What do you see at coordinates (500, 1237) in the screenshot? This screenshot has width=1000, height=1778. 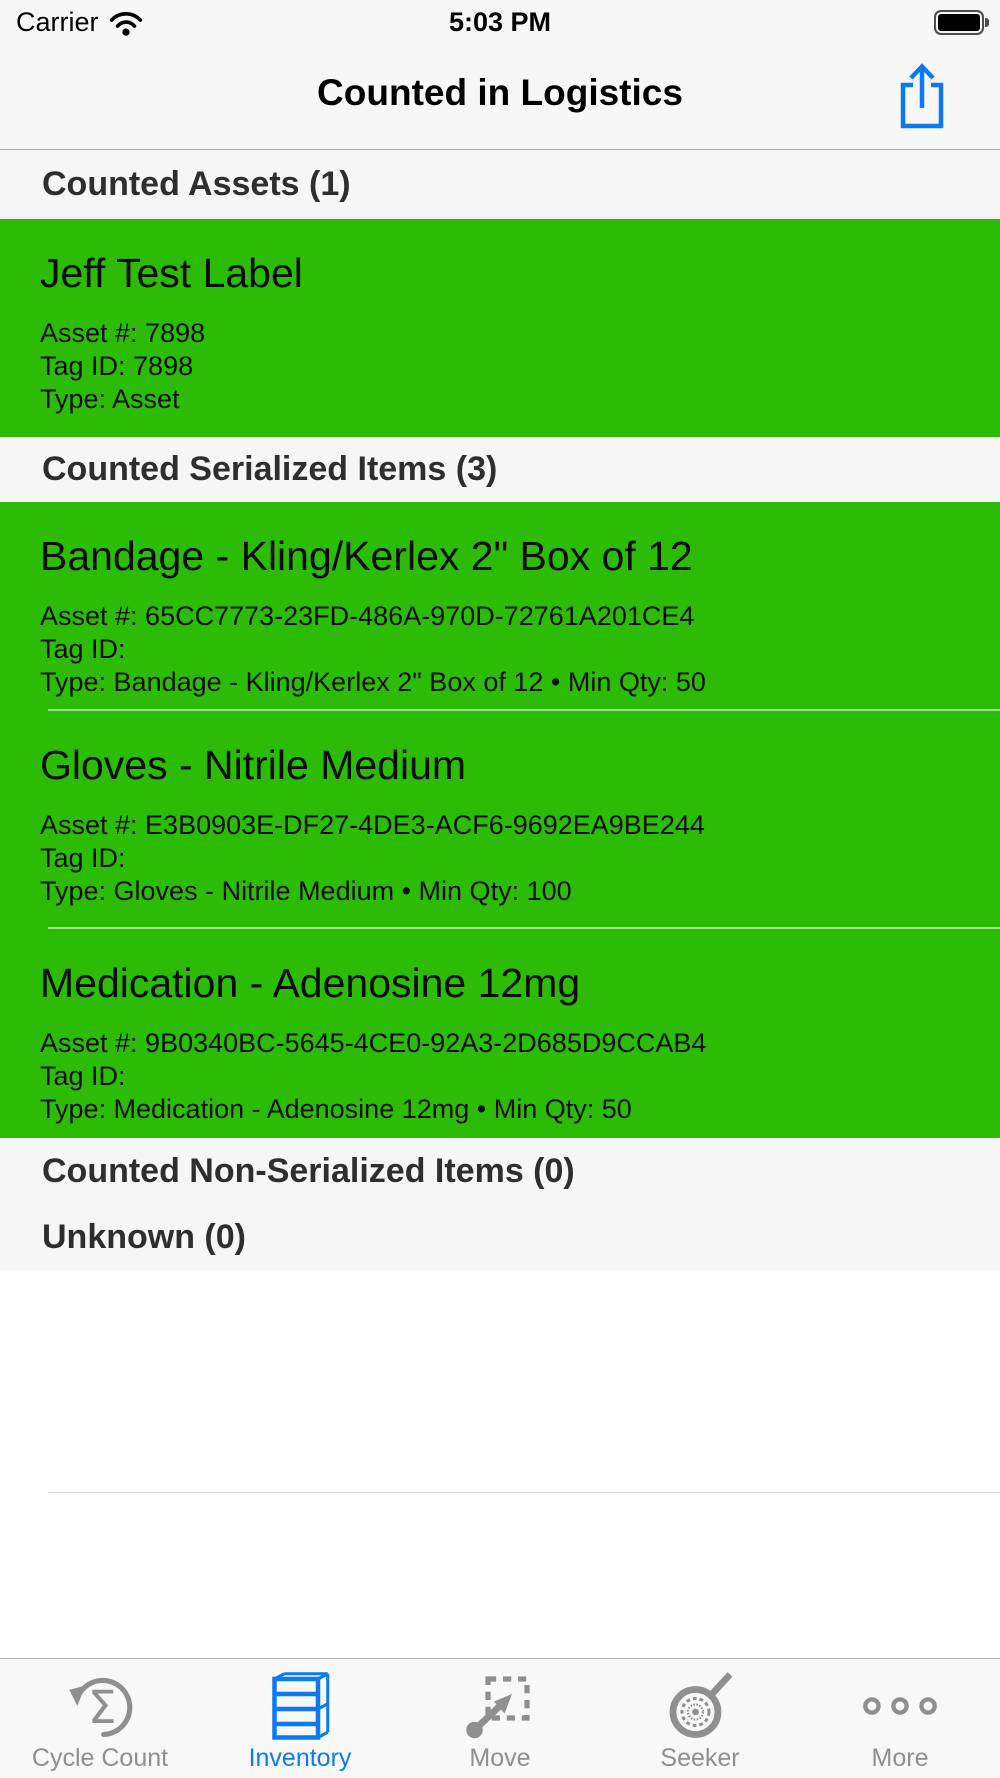 I see `section-header-unknown: Unknown (0)` at bounding box center [500, 1237].